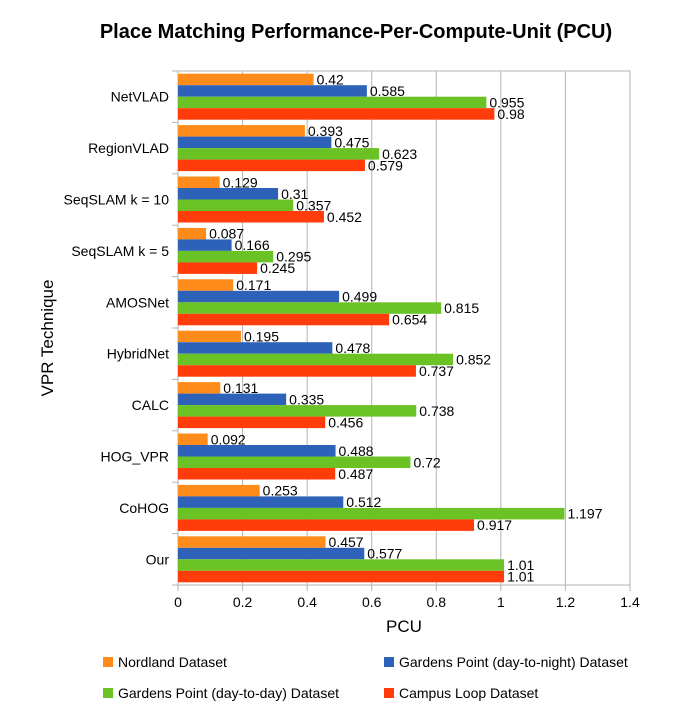 Image resolution: width=690 pixels, height=724 pixels. I want to click on data-label: 0.499, so click(359, 297).